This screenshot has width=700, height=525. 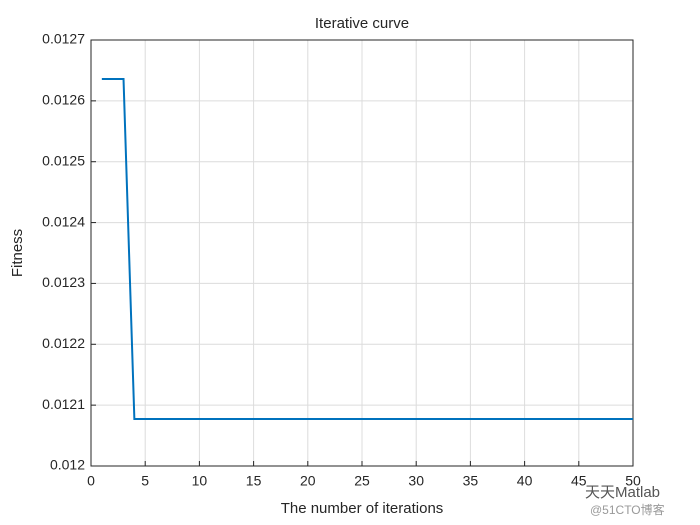 What do you see at coordinates (254, 481) in the screenshot?
I see `x-tick-label: 15` at bounding box center [254, 481].